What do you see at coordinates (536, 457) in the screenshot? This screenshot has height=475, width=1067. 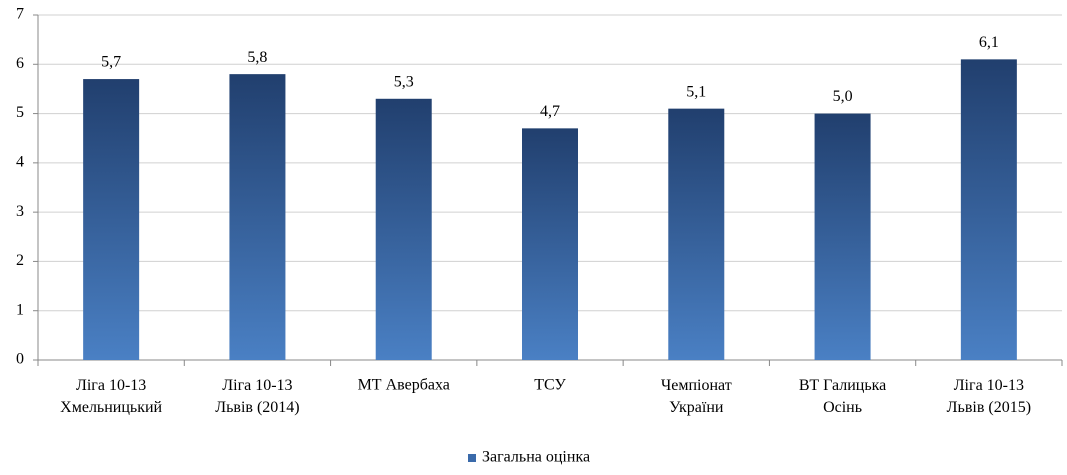 I see `legend-label: Загальна оцінка` at bounding box center [536, 457].